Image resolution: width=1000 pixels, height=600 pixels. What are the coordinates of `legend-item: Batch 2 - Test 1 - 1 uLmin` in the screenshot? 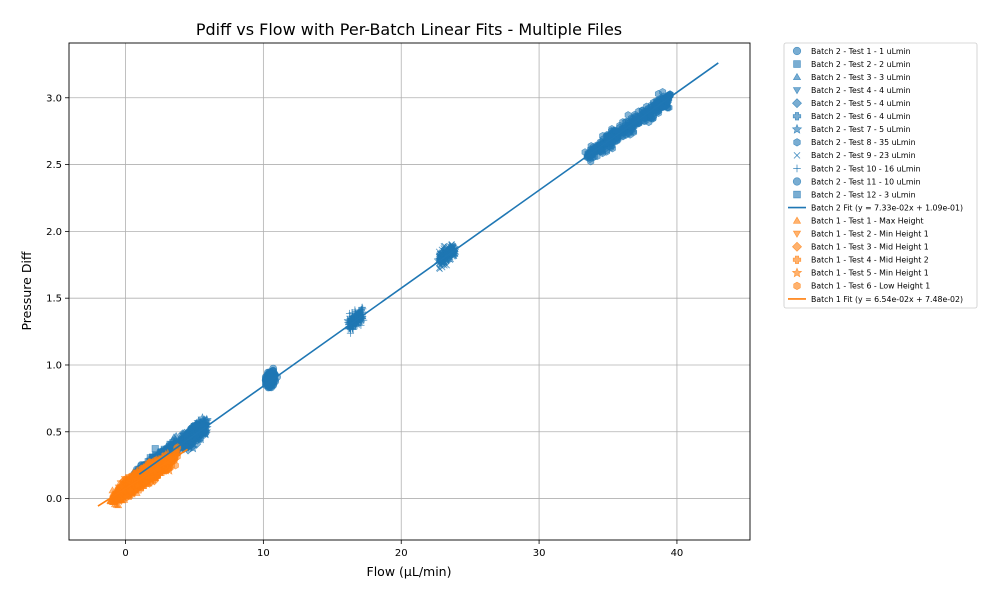 It's located at (851, 51).